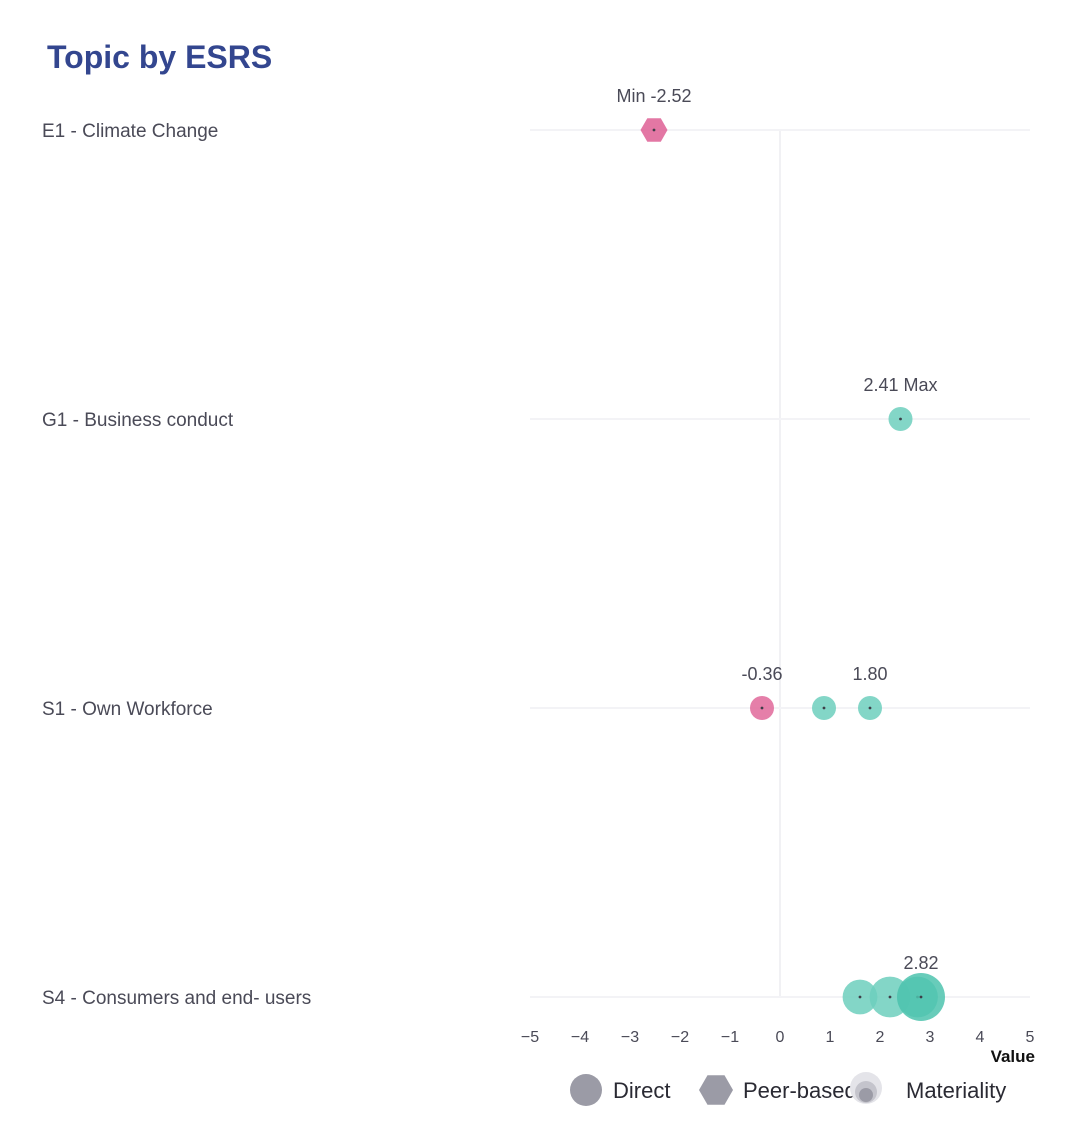  Describe the element at coordinates (730, 1037) in the screenshot. I see `x-tick-label: −1` at that location.